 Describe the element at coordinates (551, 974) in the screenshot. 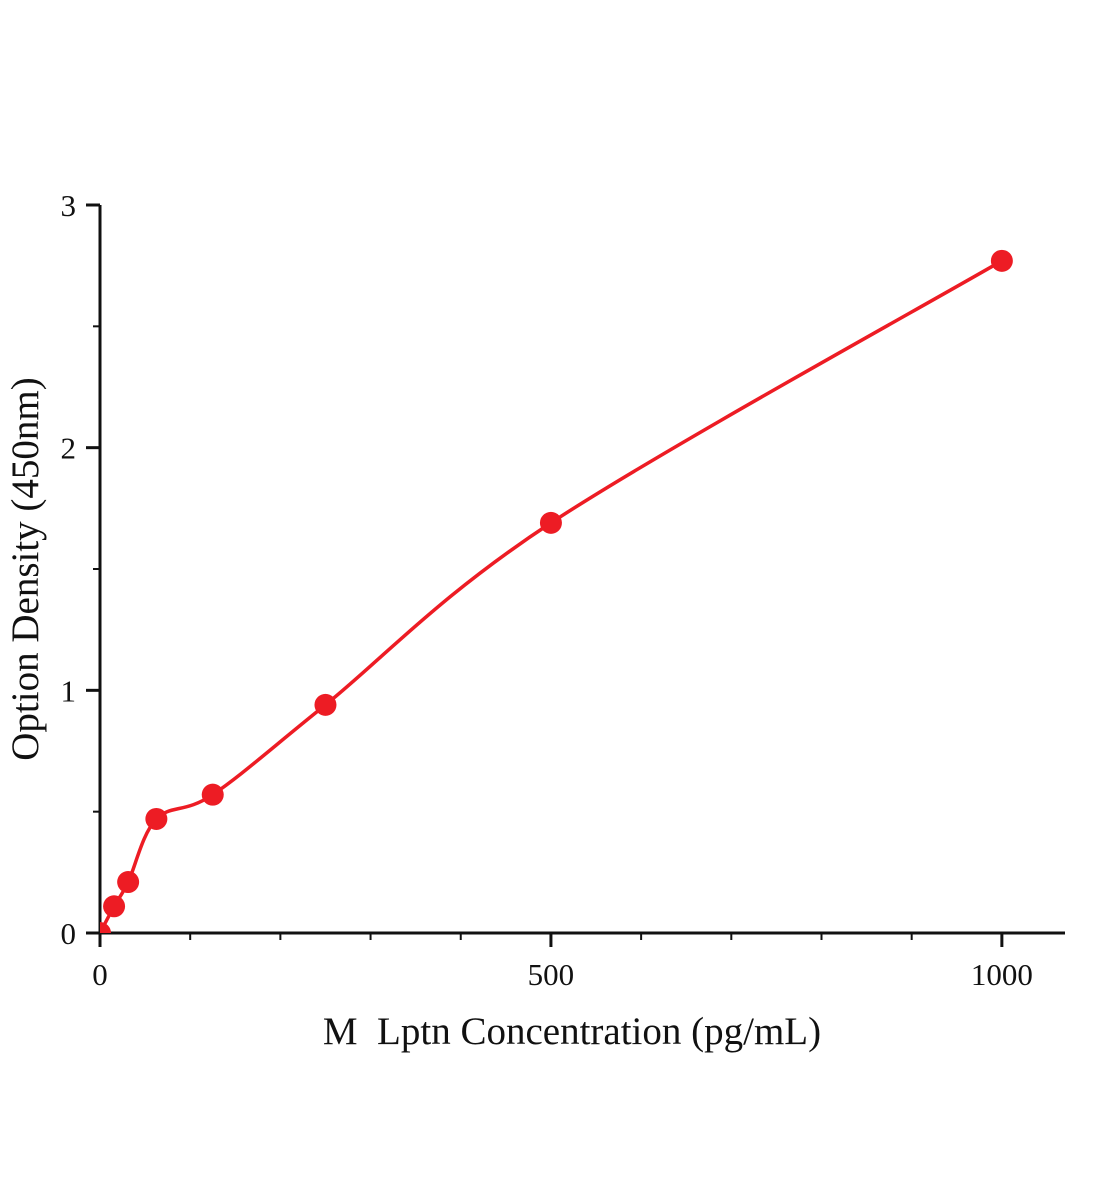

I see `x-tick-label: 500` at that location.